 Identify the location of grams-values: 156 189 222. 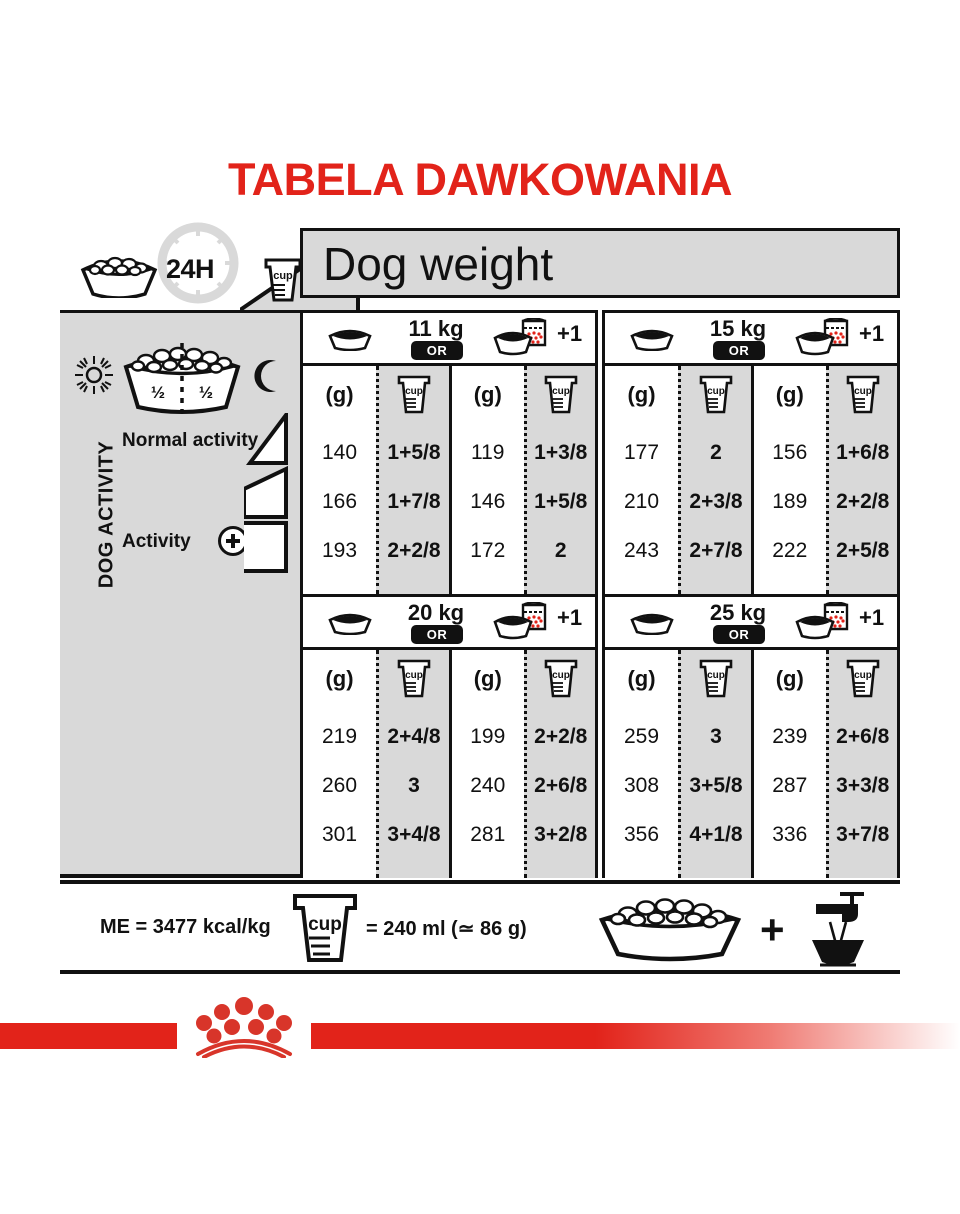
(790, 501).